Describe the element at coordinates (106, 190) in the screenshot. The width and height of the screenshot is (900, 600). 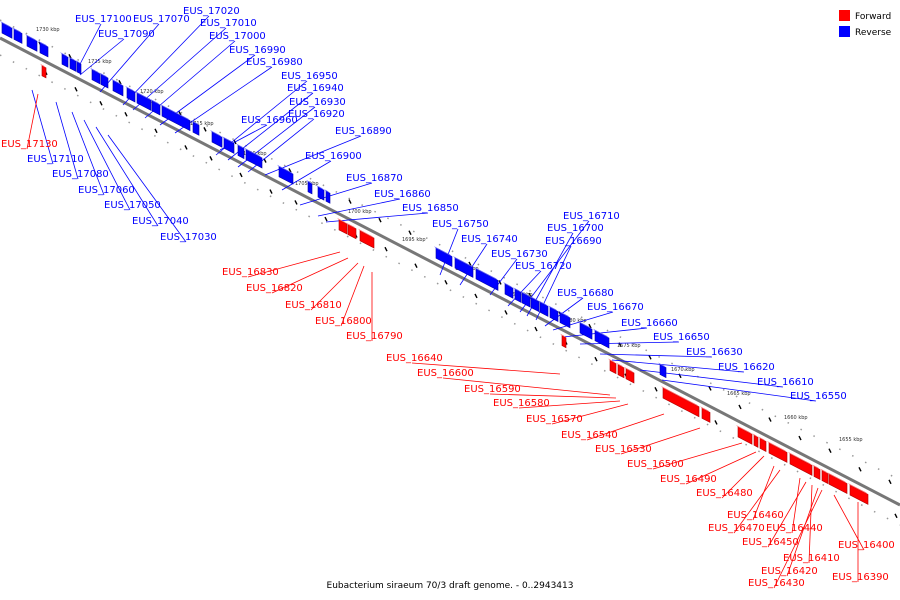
I see `reverse-gene-label: EUS_17060` at that location.